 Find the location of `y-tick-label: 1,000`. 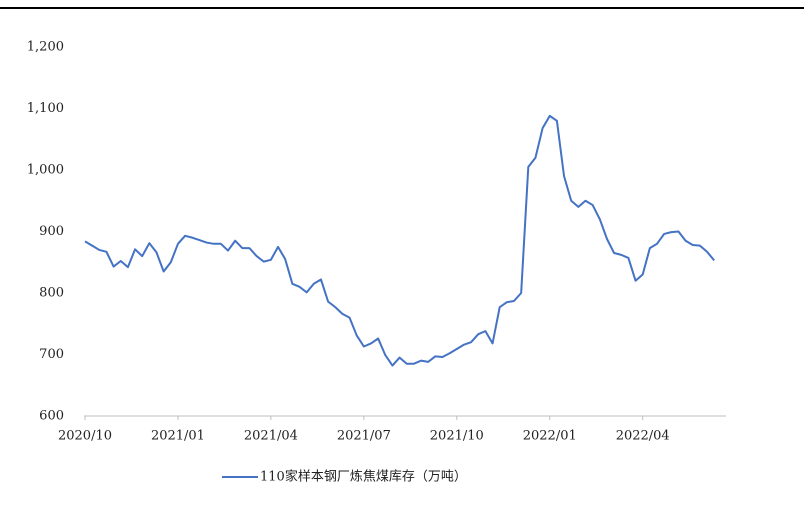

y-tick-label: 1,000 is located at coordinates (45, 170).